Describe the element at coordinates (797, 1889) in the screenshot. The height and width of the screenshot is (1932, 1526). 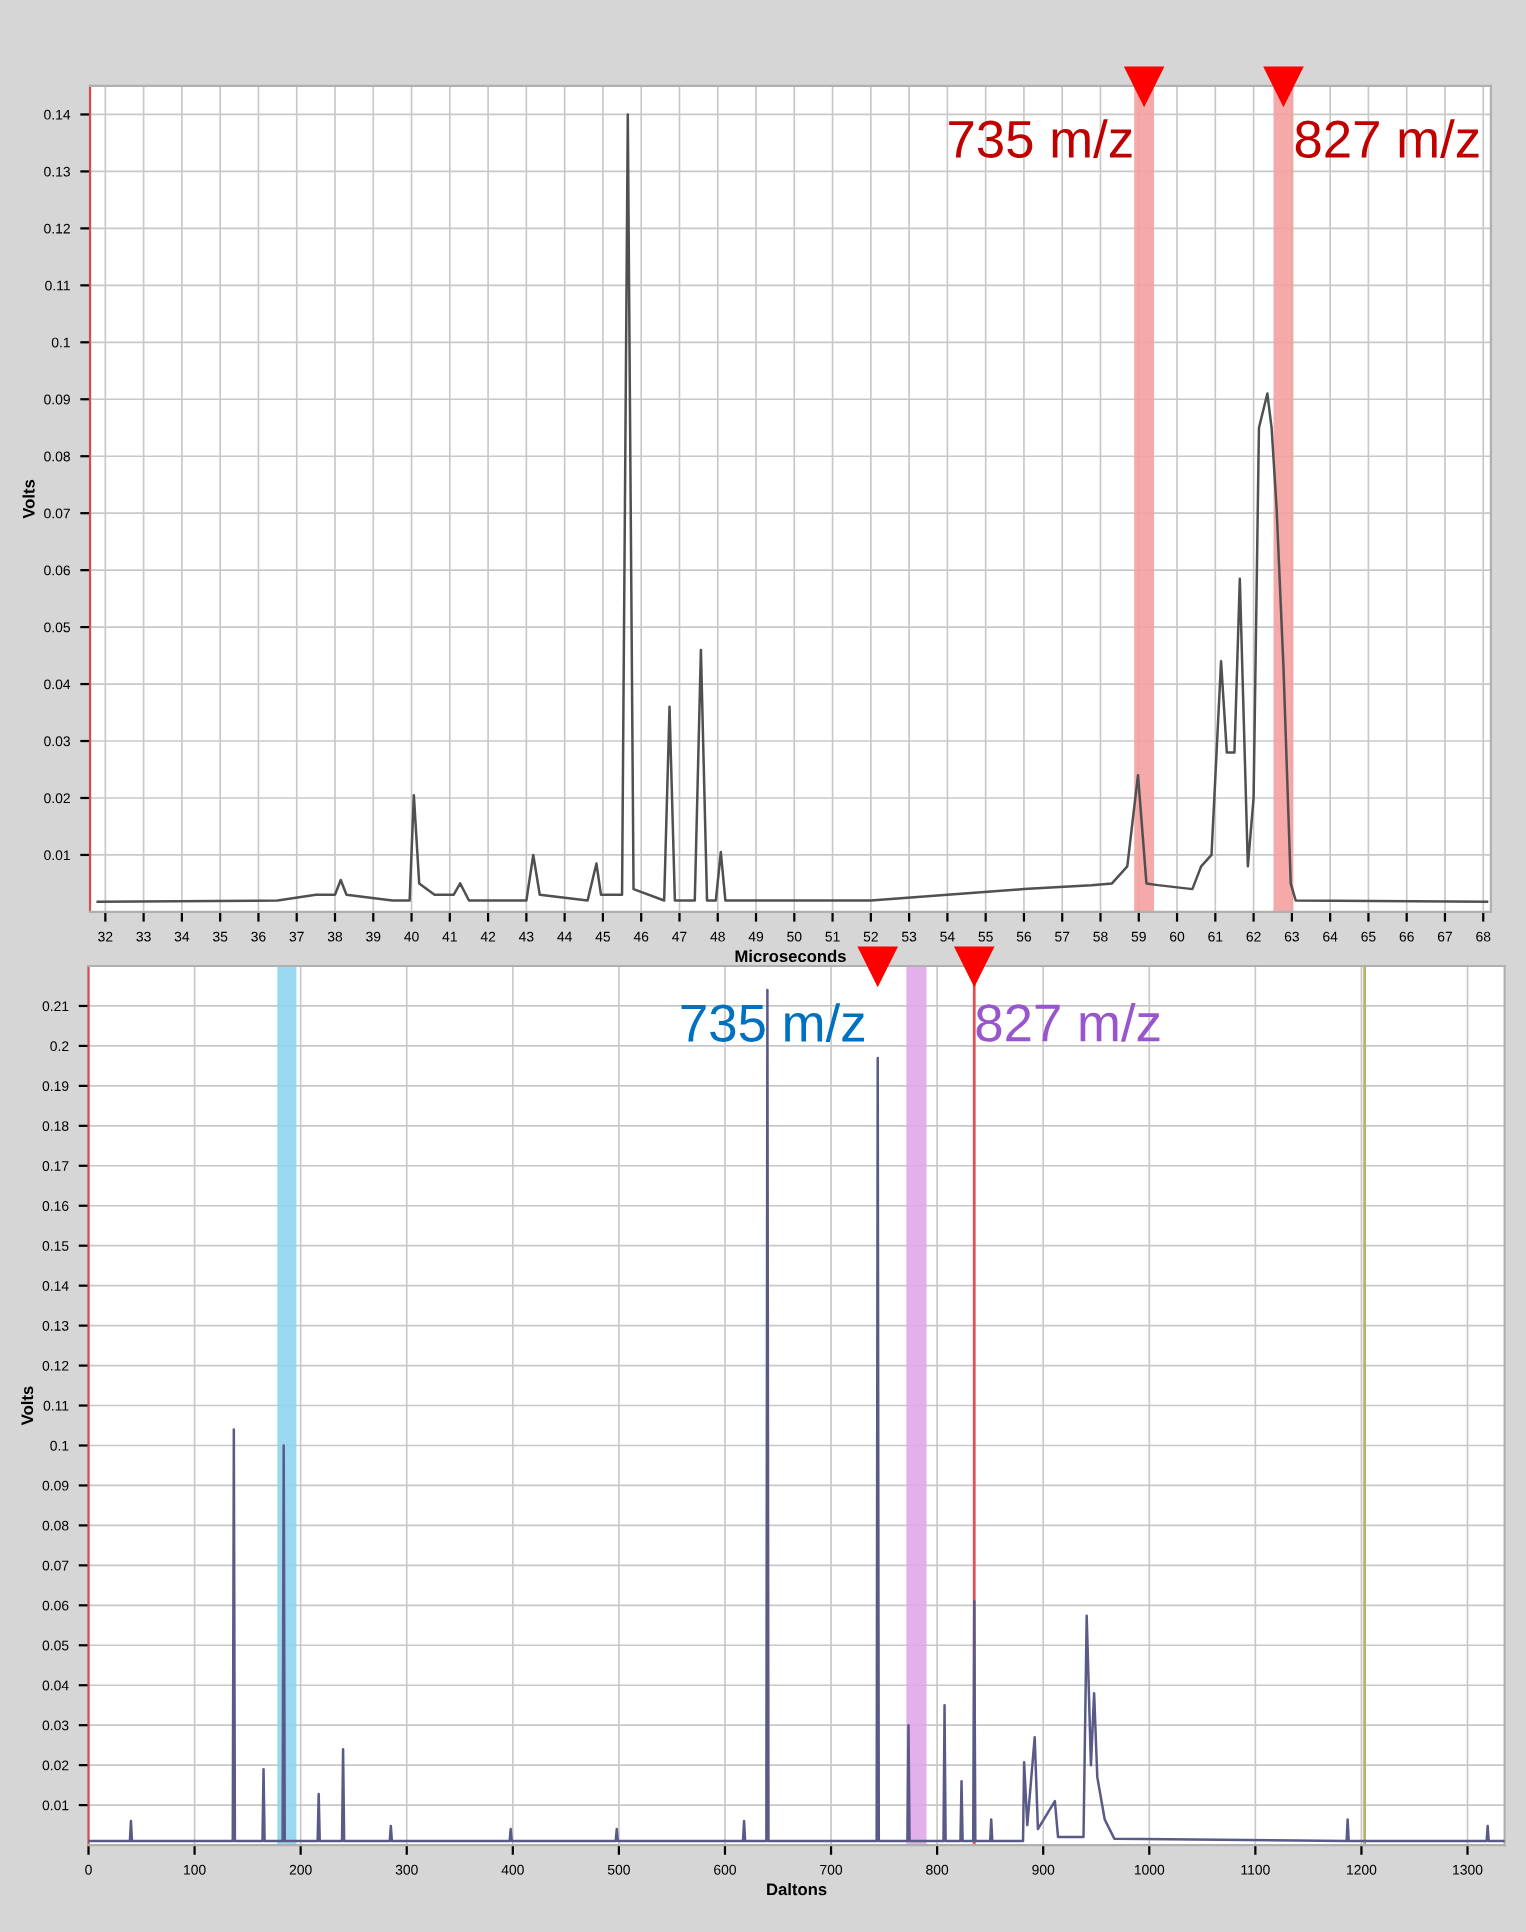
I see `x-axis-title: Daltons` at that location.